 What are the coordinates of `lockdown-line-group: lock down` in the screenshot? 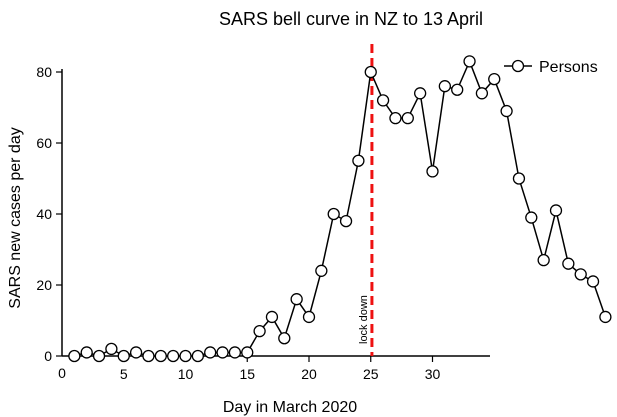 It's located at (366, 200).